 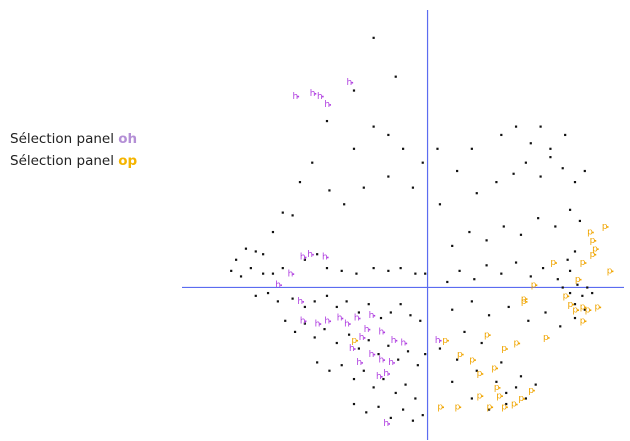 What do you see at coordinates (64, 139) in the screenshot?
I see `legend-label-oh: Sélection panel` at bounding box center [64, 139].